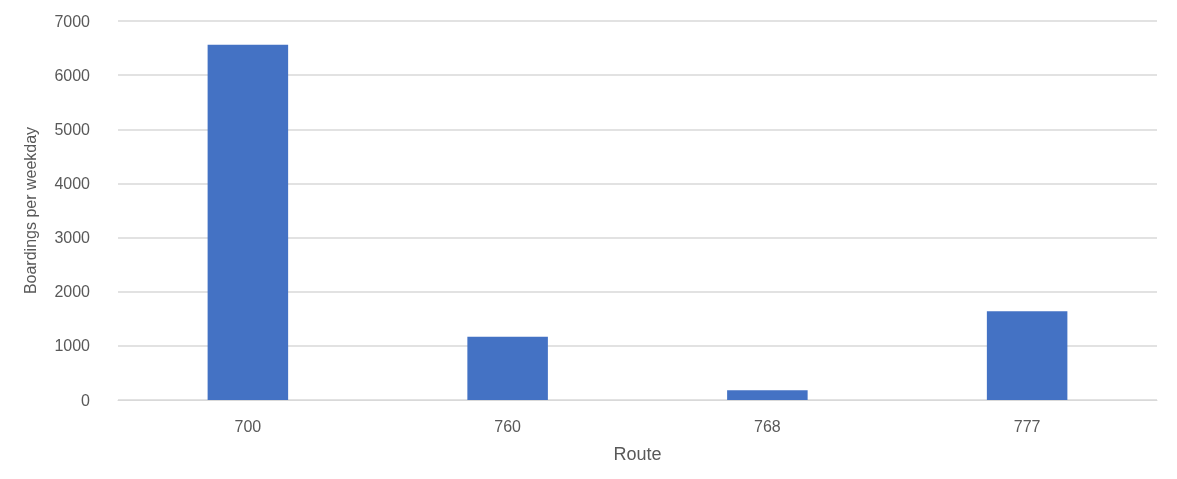 The height and width of the screenshot is (479, 1177). I want to click on y-tick-label: 0, so click(86, 400).